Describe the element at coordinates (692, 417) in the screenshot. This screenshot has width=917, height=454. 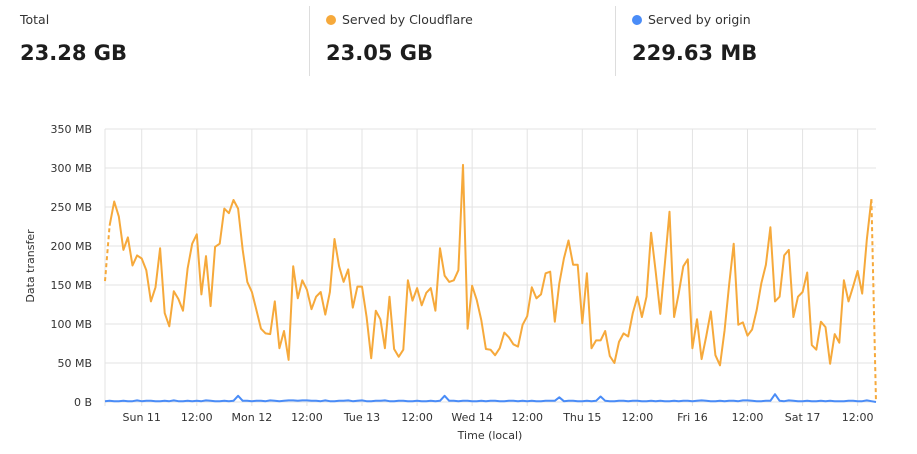
I see `x-tick-label: Fri 16` at that location.